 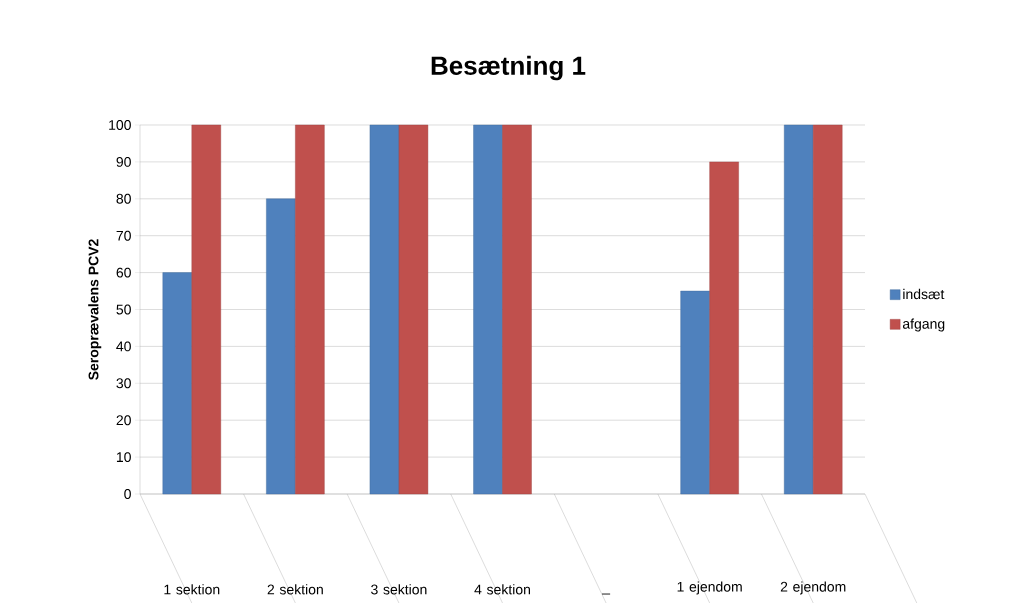 I want to click on x-tick-label: 1 sektion, so click(x=192, y=589).